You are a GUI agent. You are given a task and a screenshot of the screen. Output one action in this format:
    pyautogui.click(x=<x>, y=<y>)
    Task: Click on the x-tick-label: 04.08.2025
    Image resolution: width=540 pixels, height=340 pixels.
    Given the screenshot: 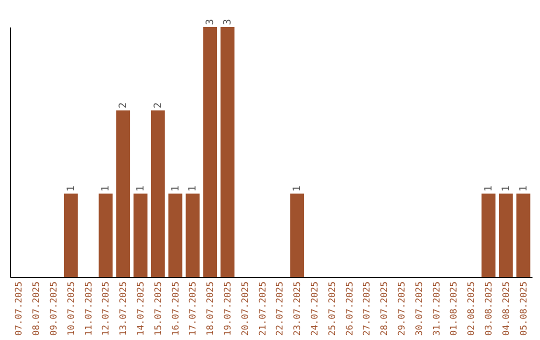 What is the action you would take?
    pyautogui.click(x=507, y=309)
    